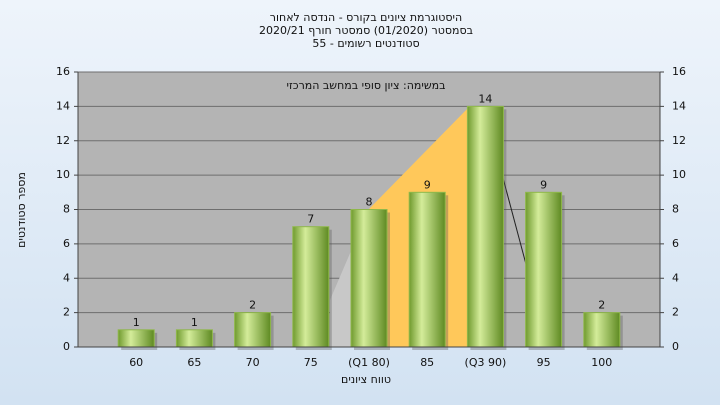 The width and height of the screenshot is (720, 405). What do you see at coordinates (365, 85) in the screenshot?
I see `annotation: במשימה: ציון סופי במחשב המרכזי` at bounding box center [365, 85].